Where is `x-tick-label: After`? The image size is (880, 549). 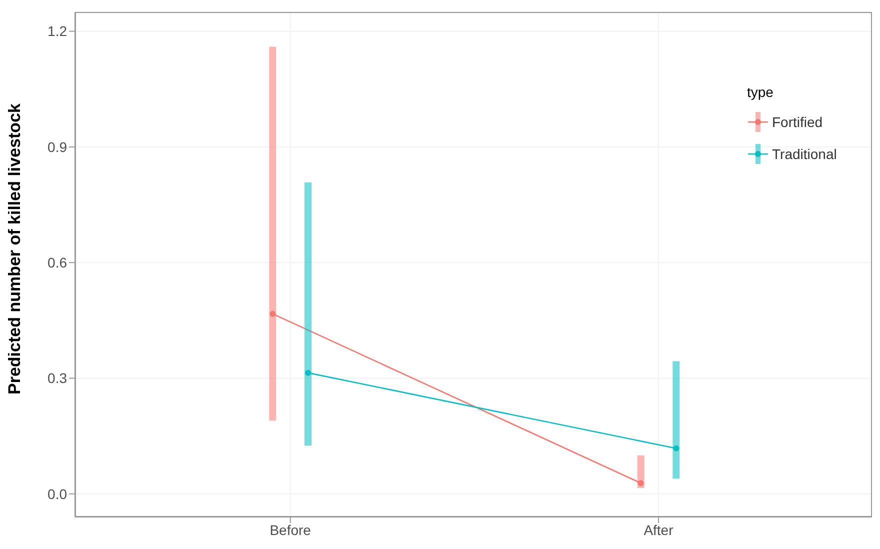 x-tick-label: After is located at coordinates (659, 530).